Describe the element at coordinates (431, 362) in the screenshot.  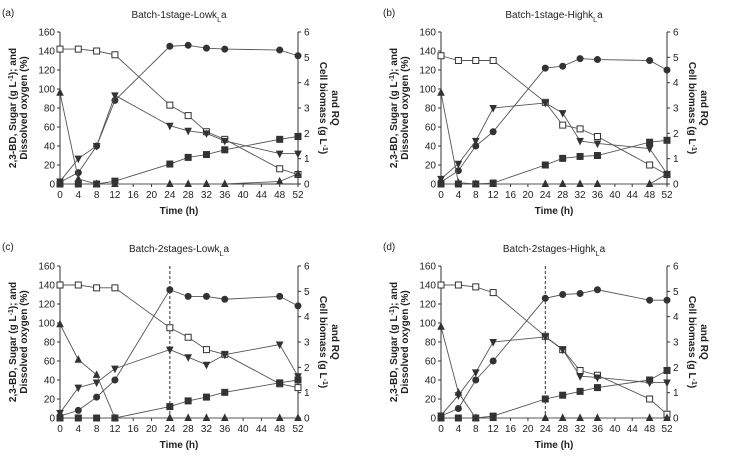
I see `y-tick-label: 60` at that location.